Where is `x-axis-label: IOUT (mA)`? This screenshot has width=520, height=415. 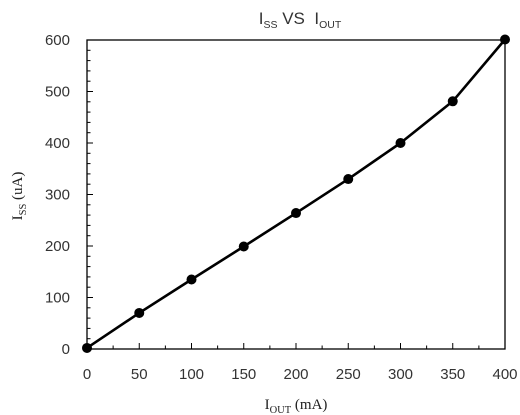 x-axis-label: IOUT (mA) is located at coordinates (296, 406).